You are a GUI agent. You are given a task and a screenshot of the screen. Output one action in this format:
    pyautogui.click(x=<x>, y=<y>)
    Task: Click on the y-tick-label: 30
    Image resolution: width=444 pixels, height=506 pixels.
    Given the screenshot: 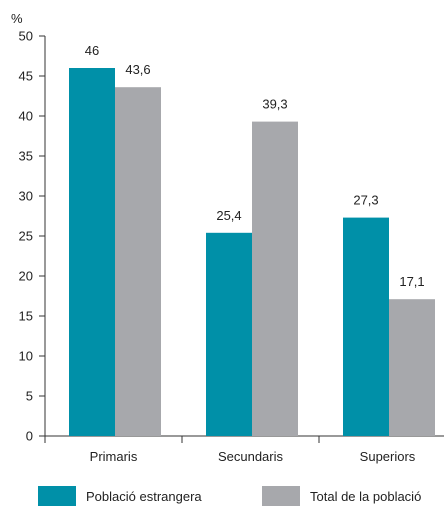 What is the action you would take?
    pyautogui.click(x=26, y=196)
    